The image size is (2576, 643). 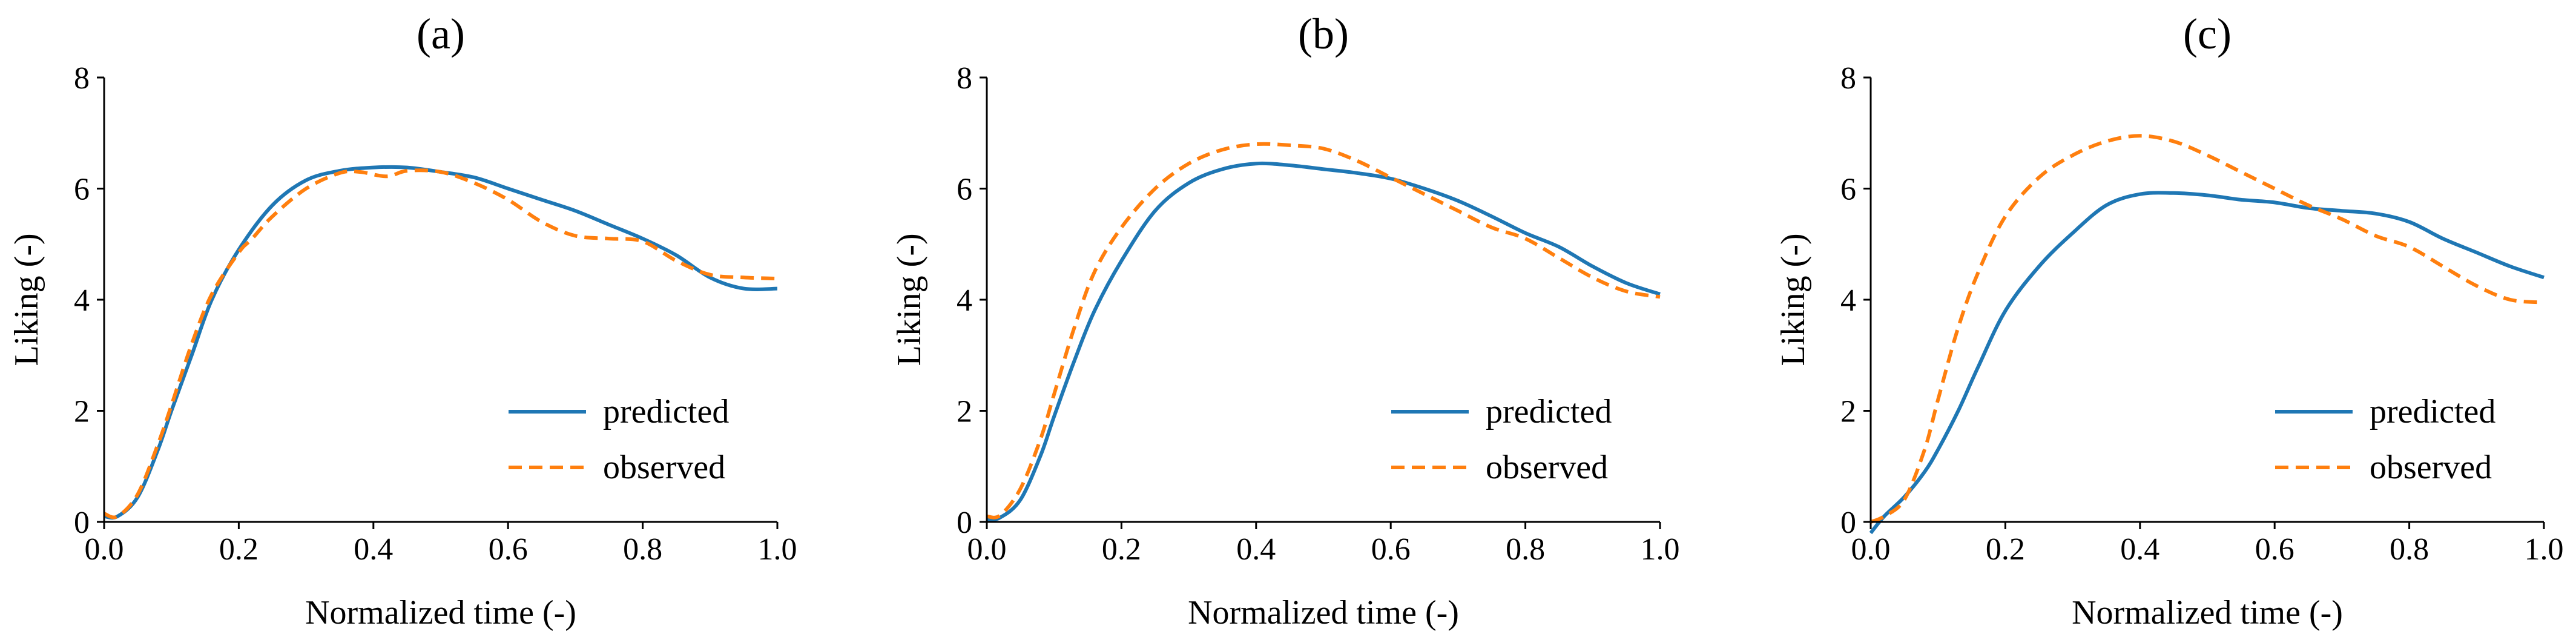 I want to click on panel-title: (b), so click(x=1323, y=34).